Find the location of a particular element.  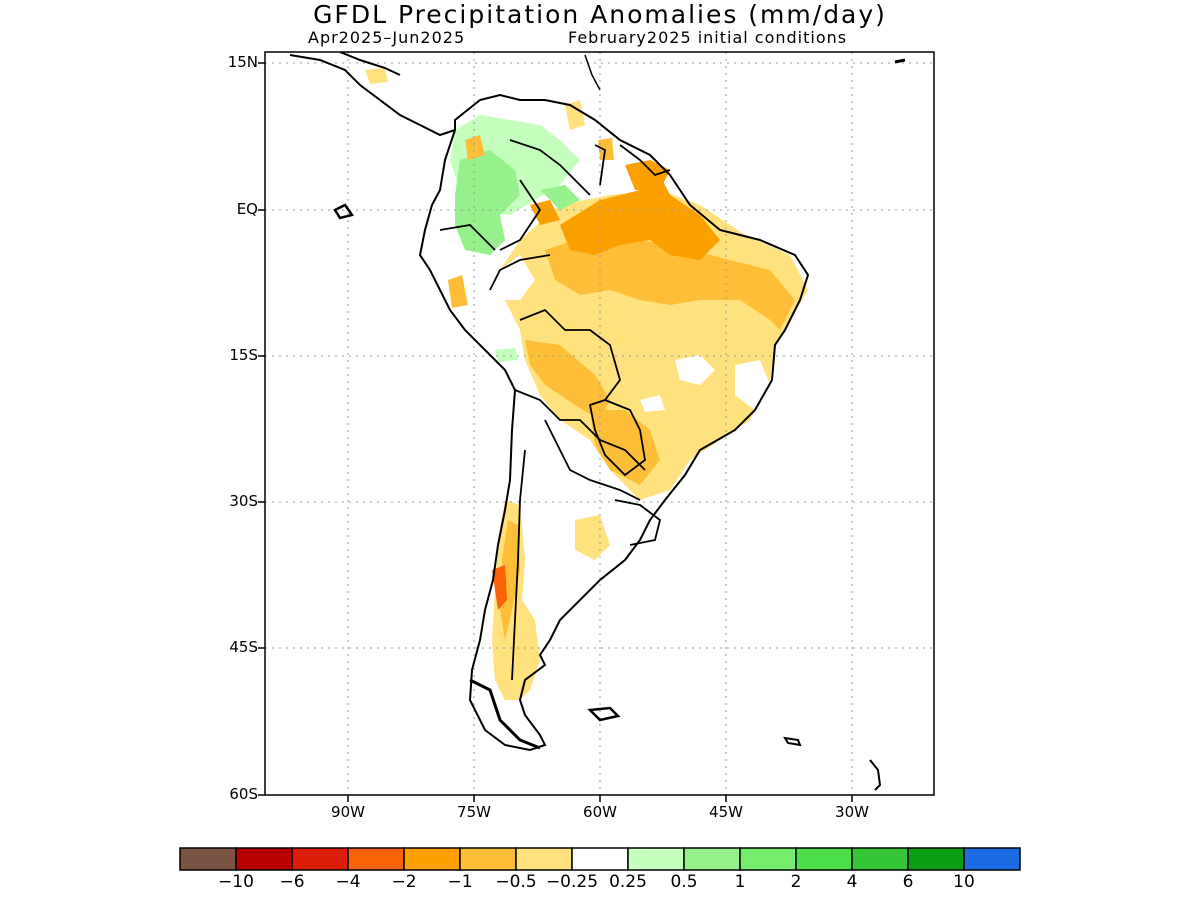

colorbar-label: 6 is located at coordinates (908, 882).